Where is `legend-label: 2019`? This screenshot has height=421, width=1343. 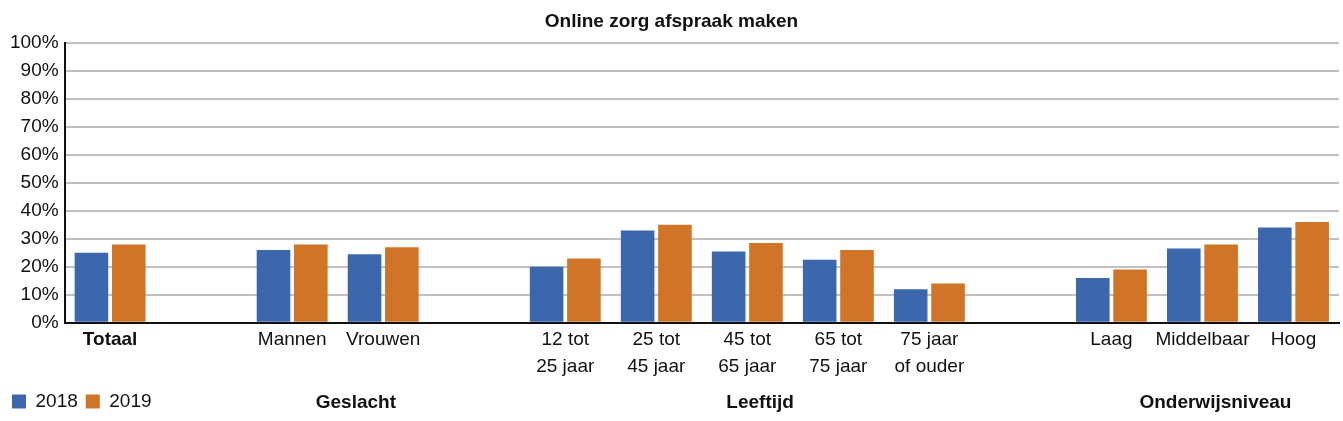
legend-label: 2019 is located at coordinates (130, 400).